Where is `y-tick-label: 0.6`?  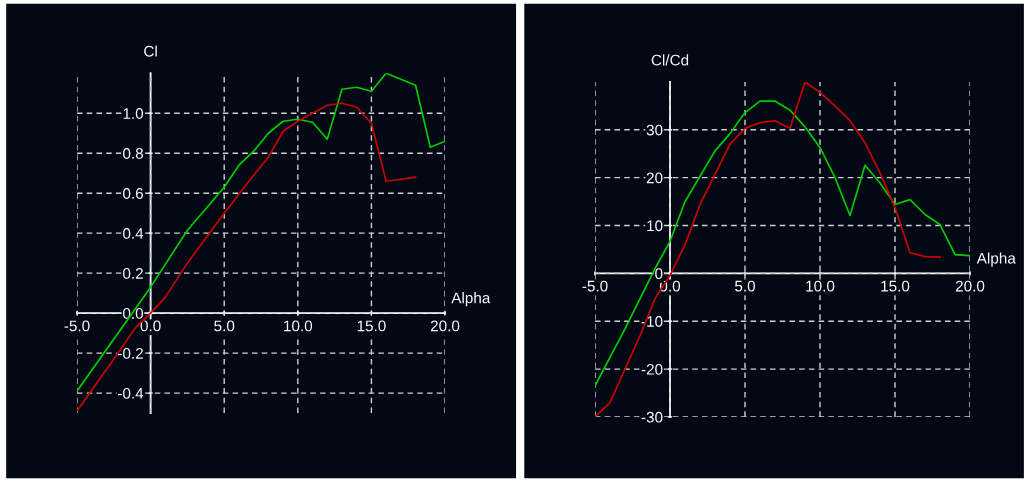
y-tick-label: 0.6 is located at coordinates (133, 193).